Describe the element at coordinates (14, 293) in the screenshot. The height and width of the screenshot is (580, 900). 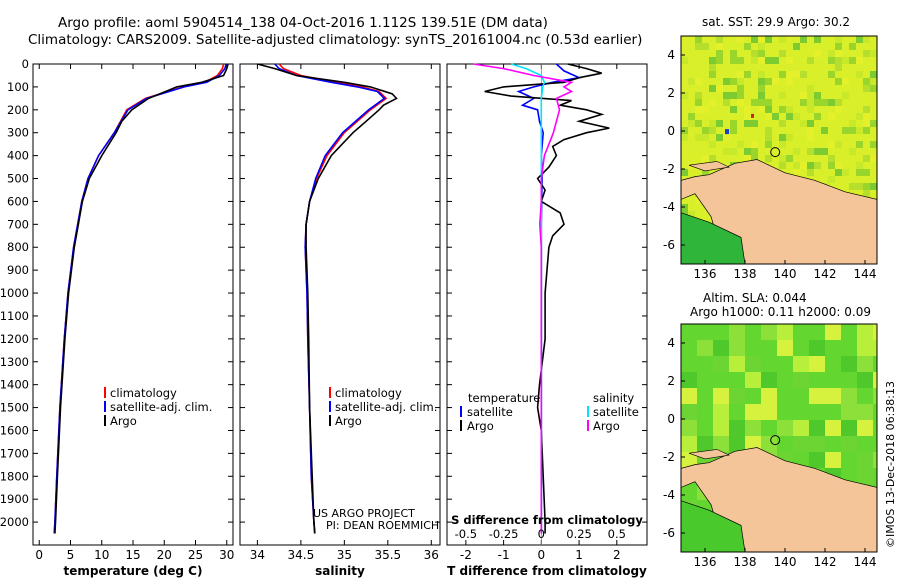
I see `y-tick-label: 1000` at that location.